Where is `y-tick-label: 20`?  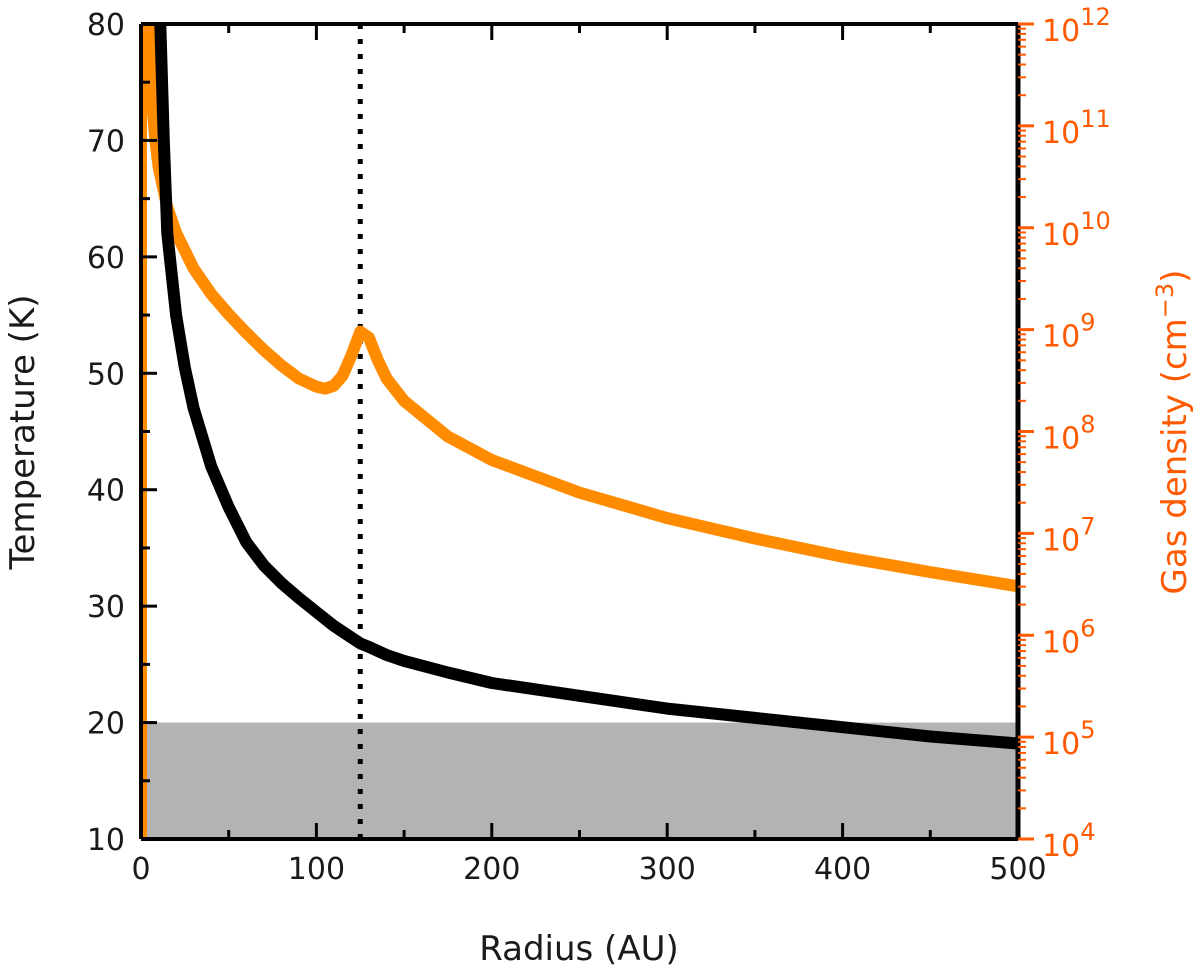
y-tick-label: 20 is located at coordinates (106, 724).